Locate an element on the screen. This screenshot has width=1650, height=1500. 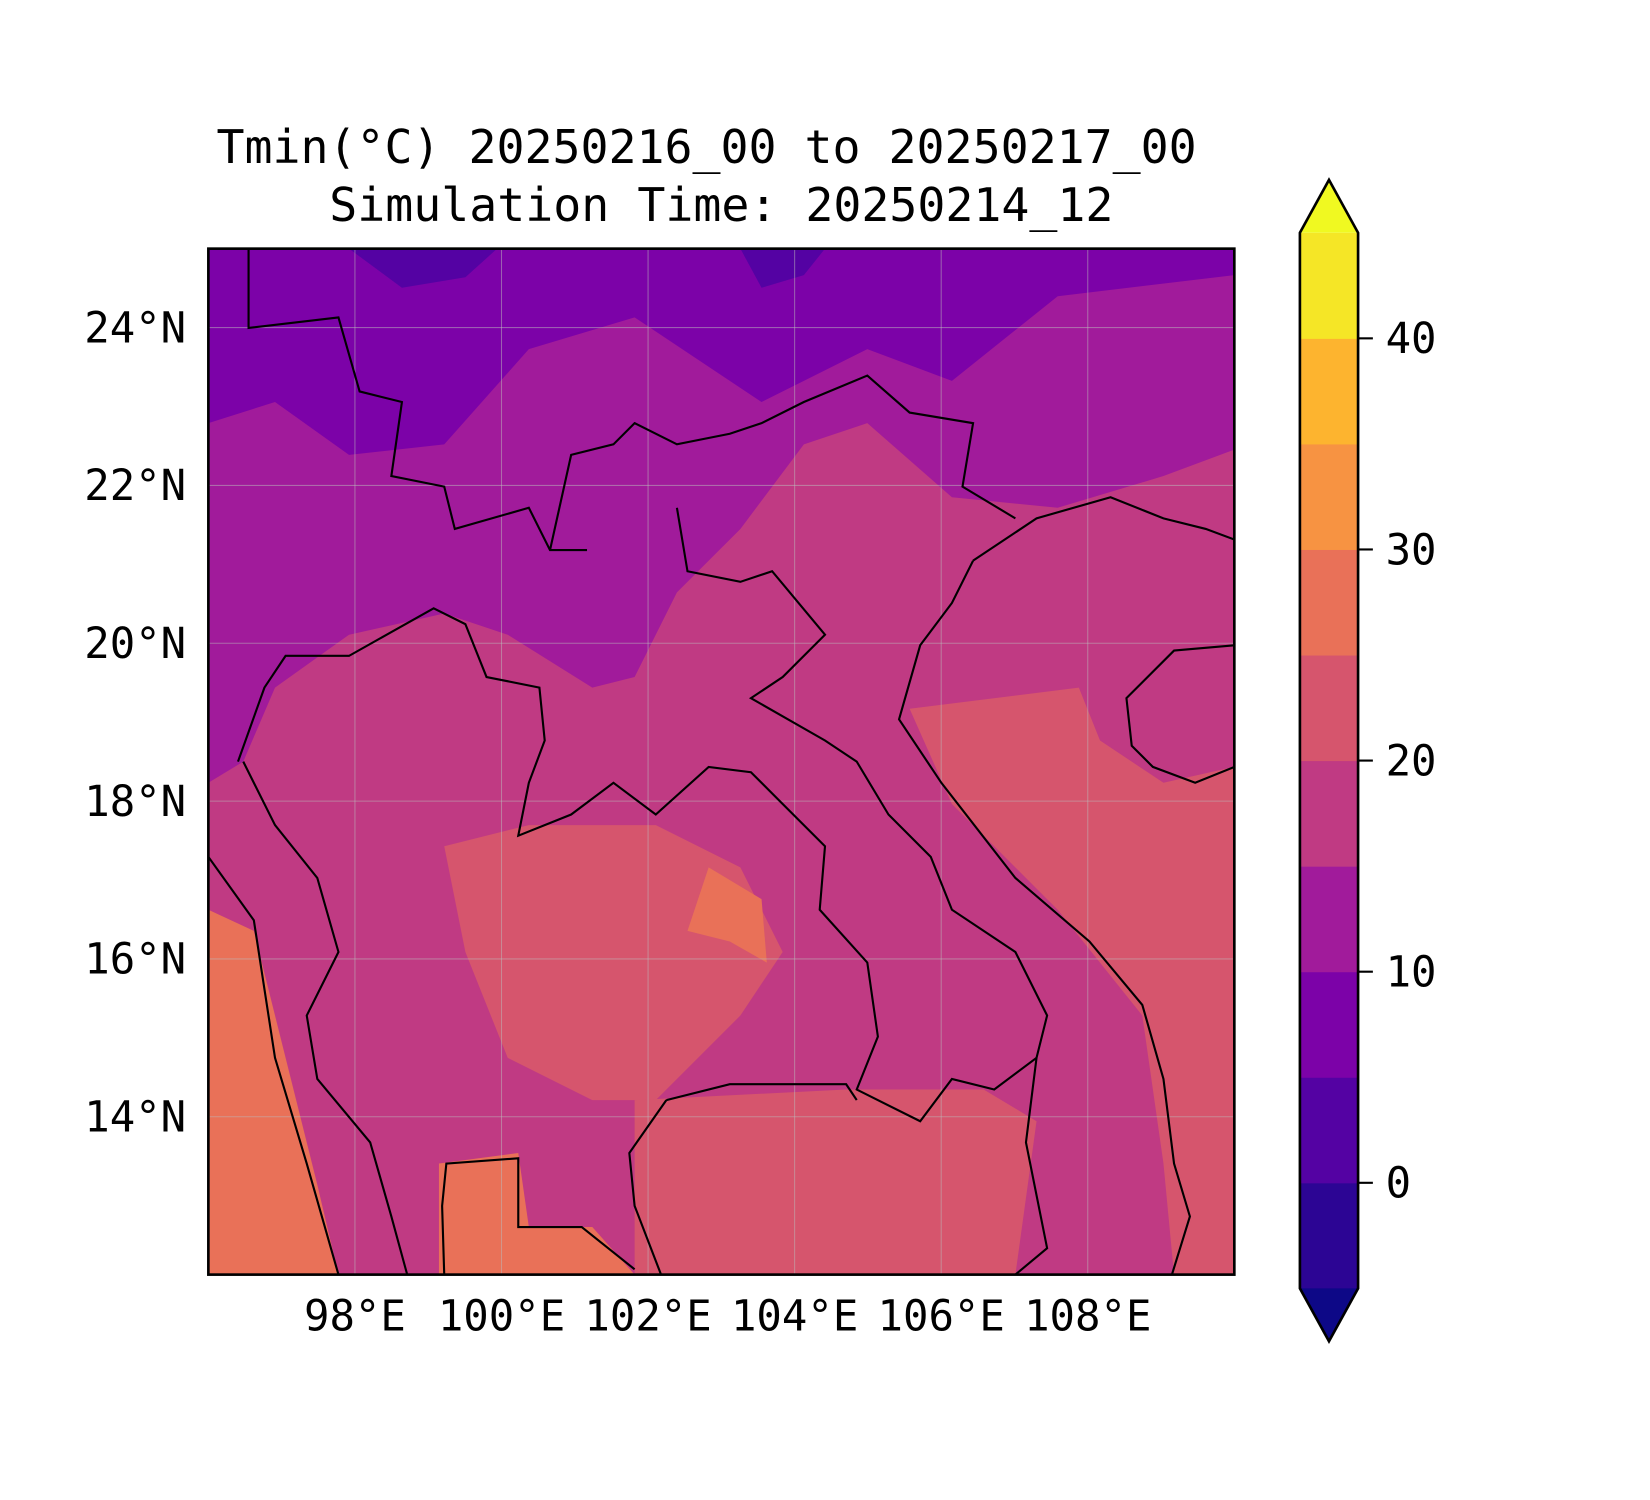
y-tick-label: 24°N is located at coordinates (135, 327).